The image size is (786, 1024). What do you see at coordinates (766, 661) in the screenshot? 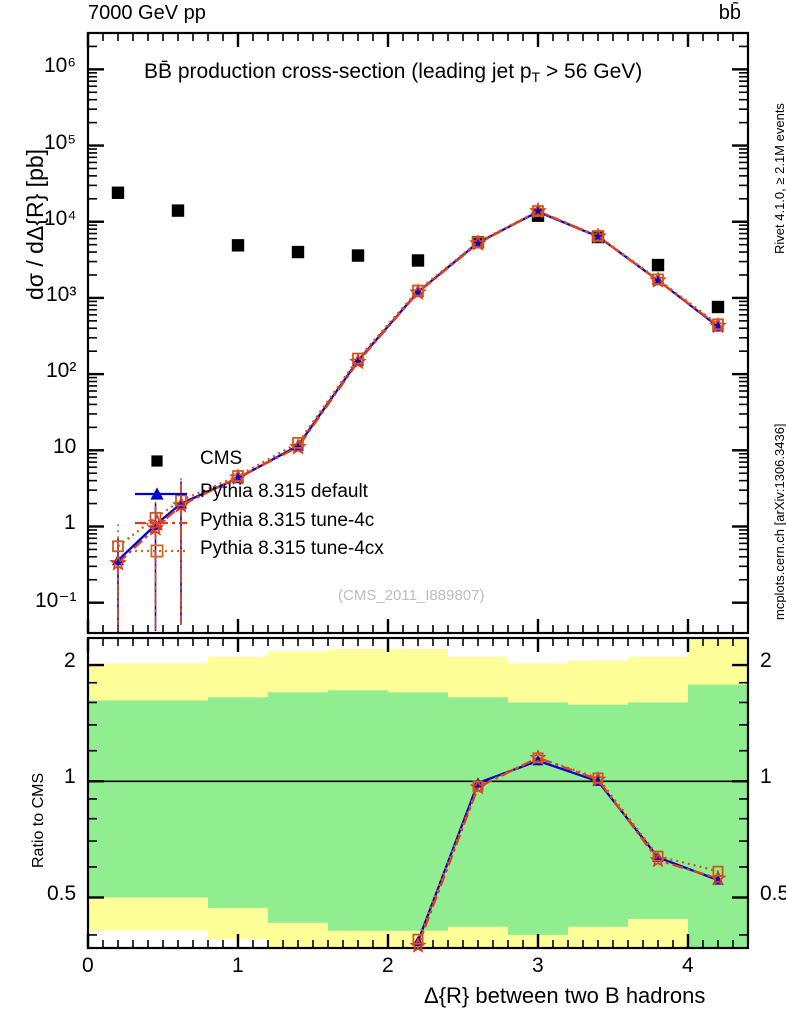
I see `ratio-y-tick-label-right: 2` at bounding box center [766, 661].